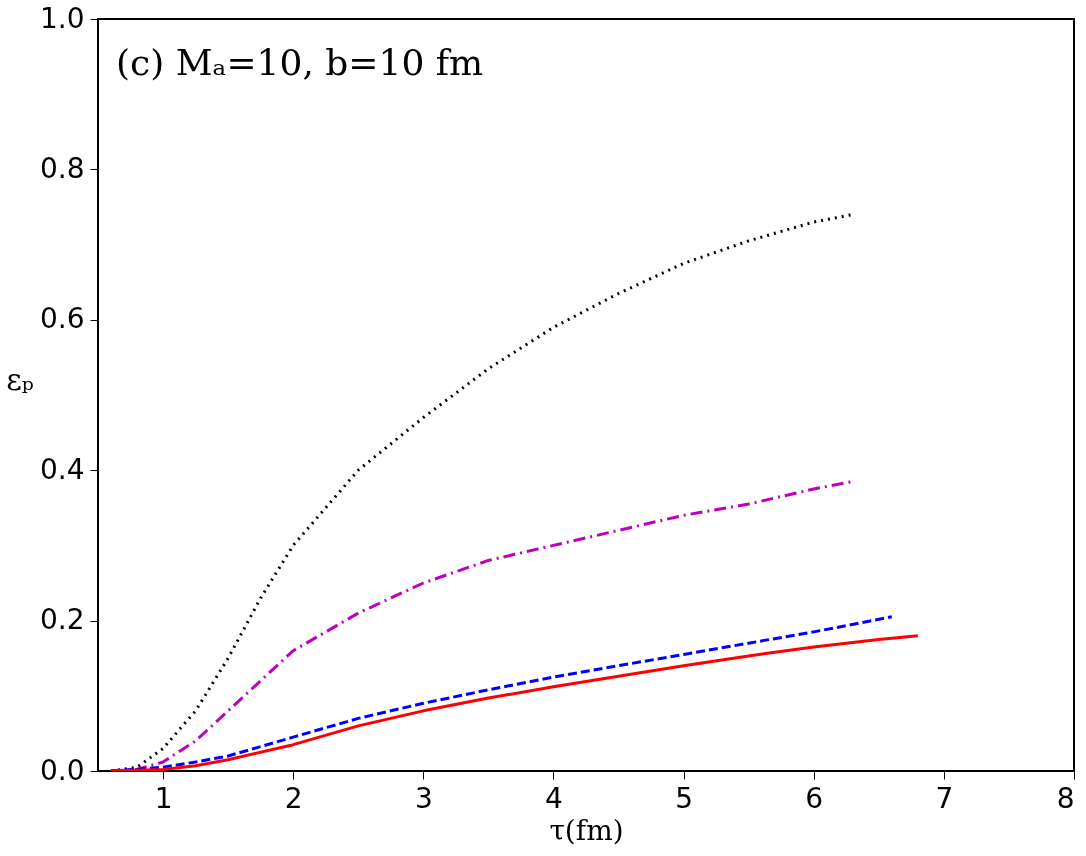 This screenshot has height=856, width=1086. What do you see at coordinates (554, 798) in the screenshot?
I see `x-tick-label: 4` at bounding box center [554, 798].